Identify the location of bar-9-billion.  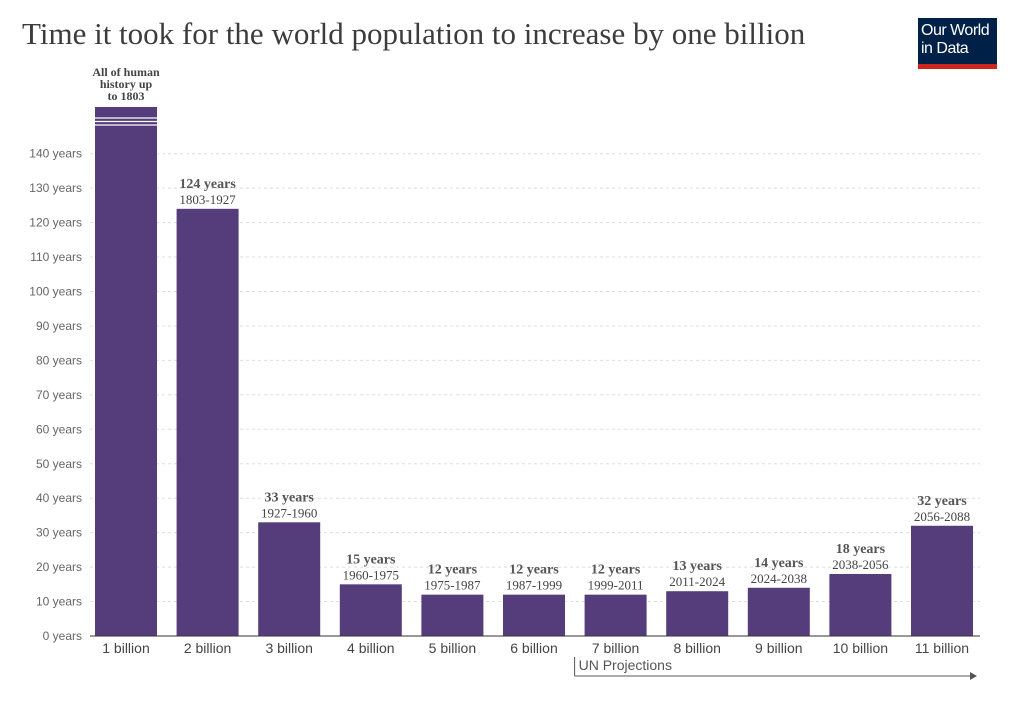
(778, 611).